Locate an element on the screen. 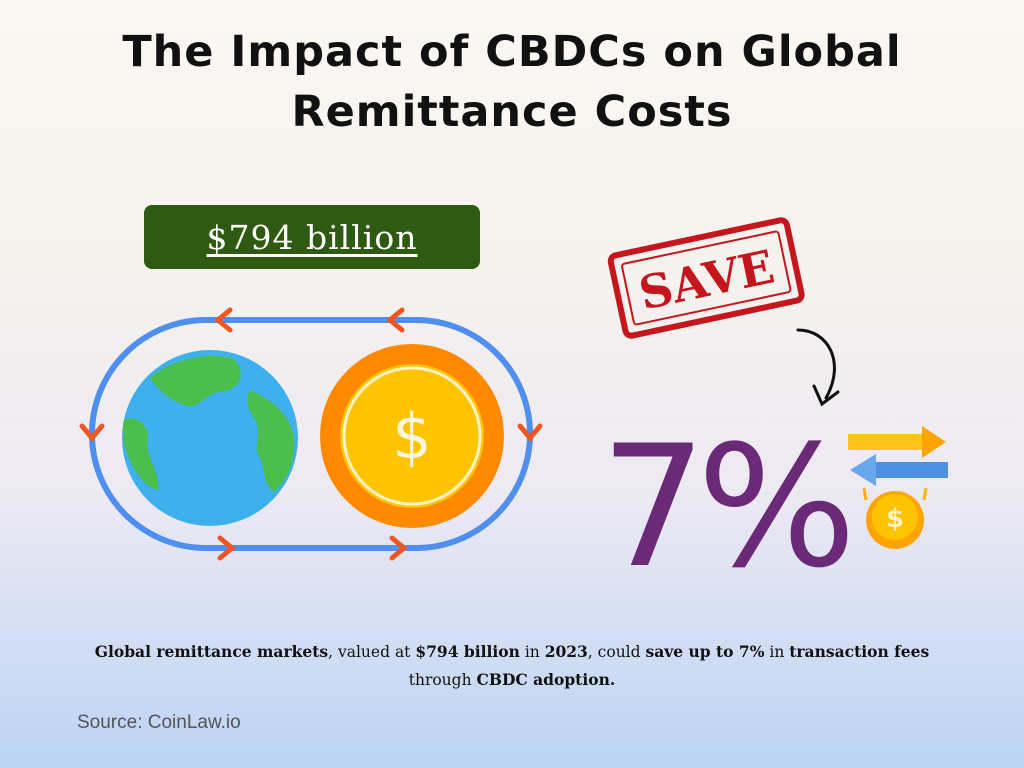  transfer-arrows-icon is located at coordinates (898, 456).